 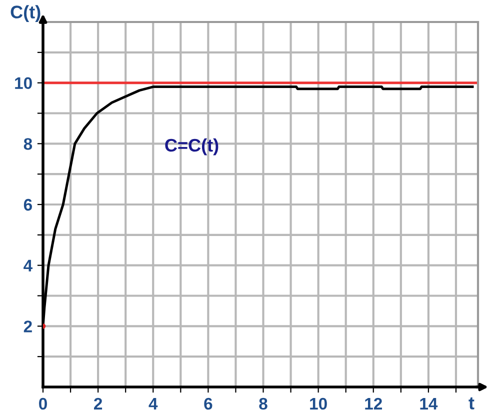 What do you see at coordinates (153, 404) in the screenshot?
I see `x-tick-label: 4` at bounding box center [153, 404].